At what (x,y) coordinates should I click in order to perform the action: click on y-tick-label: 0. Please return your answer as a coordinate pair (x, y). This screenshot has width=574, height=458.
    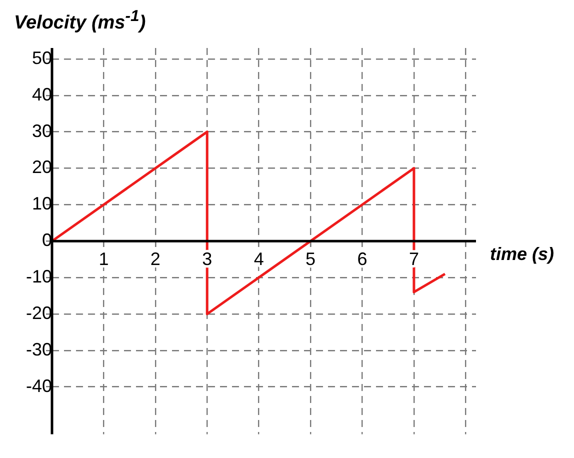
    Looking at the image, I should click on (47, 240).